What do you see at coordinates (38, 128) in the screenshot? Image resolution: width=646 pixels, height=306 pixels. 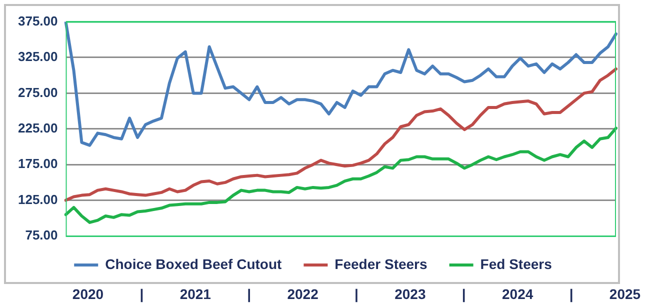 I see `y-tick-label: 225.00` at bounding box center [38, 128].